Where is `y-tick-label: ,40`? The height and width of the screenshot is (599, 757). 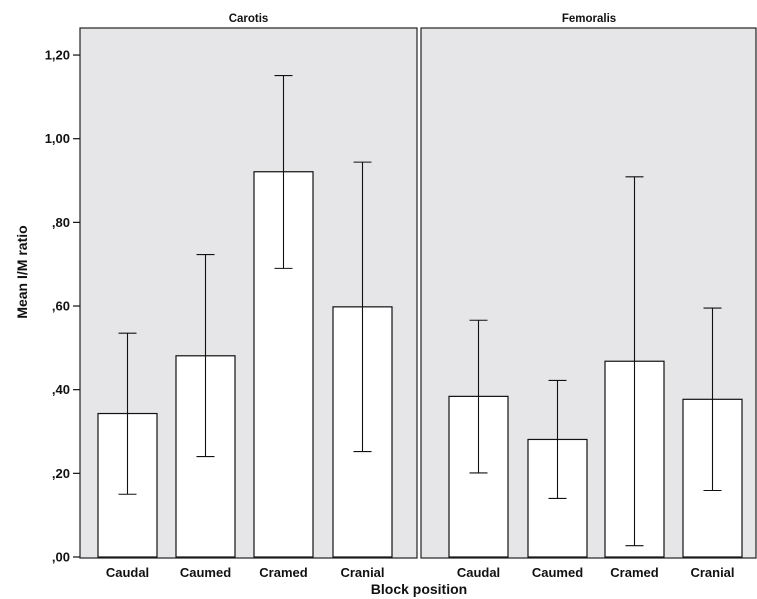 y-tick-label: ,40 is located at coordinates (61, 389).